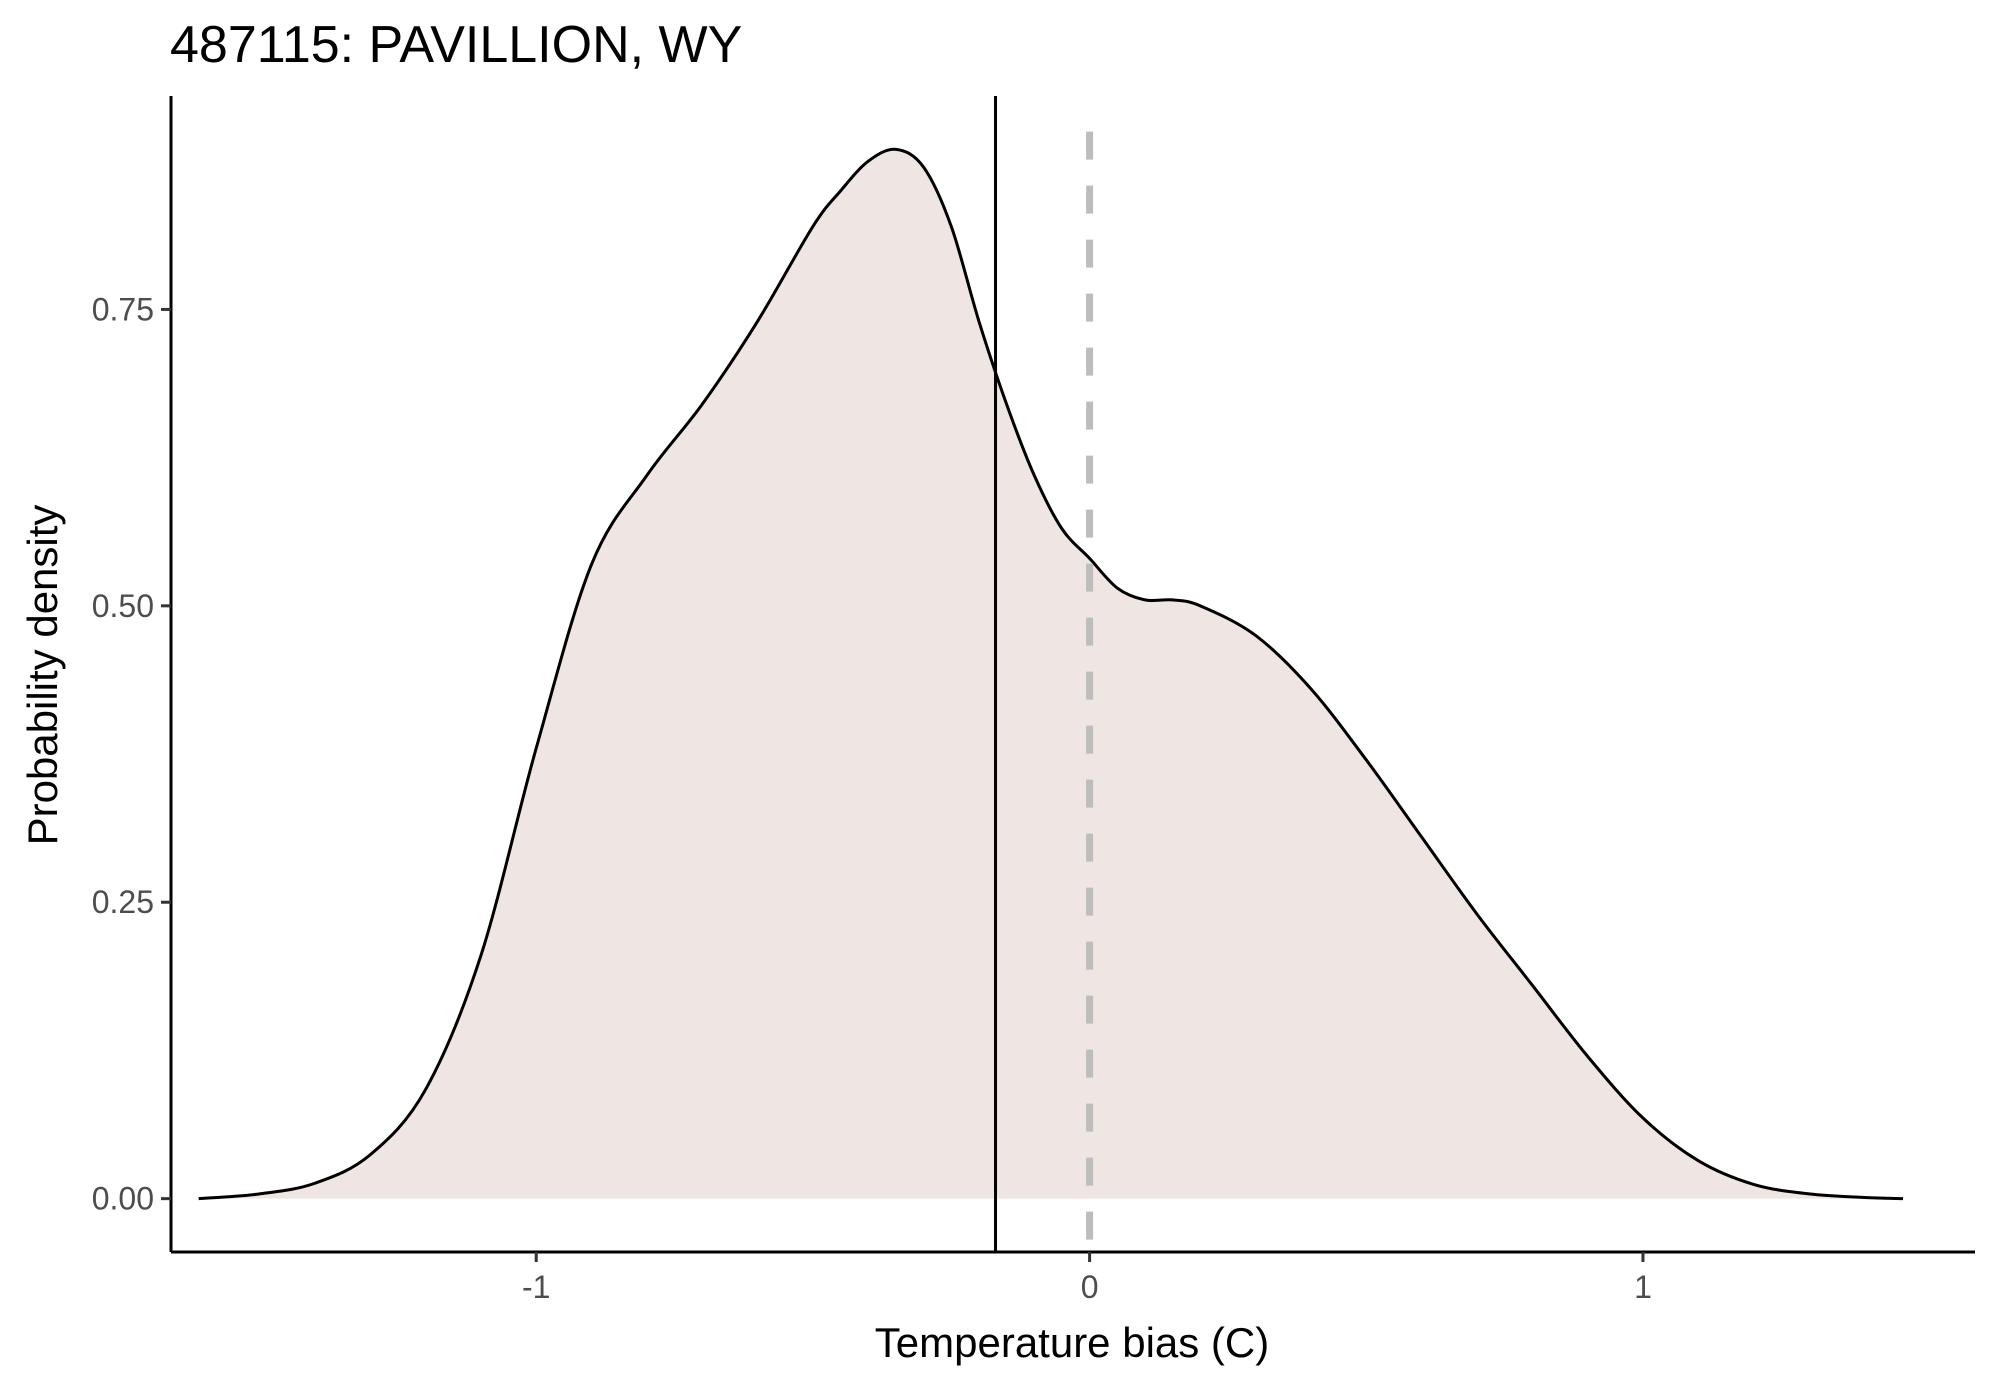  I want to click on chart-title: 487115: PAVILLION, WY, so click(456, 45).